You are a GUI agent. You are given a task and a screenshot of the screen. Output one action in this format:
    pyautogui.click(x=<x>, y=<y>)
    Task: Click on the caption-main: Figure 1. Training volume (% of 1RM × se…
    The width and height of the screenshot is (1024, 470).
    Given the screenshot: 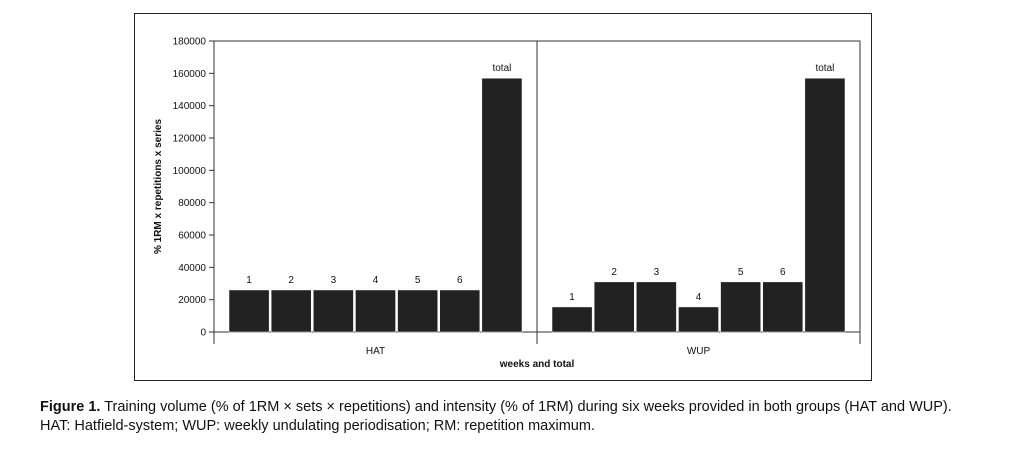 What is the action you would take?
    pyautogui.click(x=520, y=407)
    